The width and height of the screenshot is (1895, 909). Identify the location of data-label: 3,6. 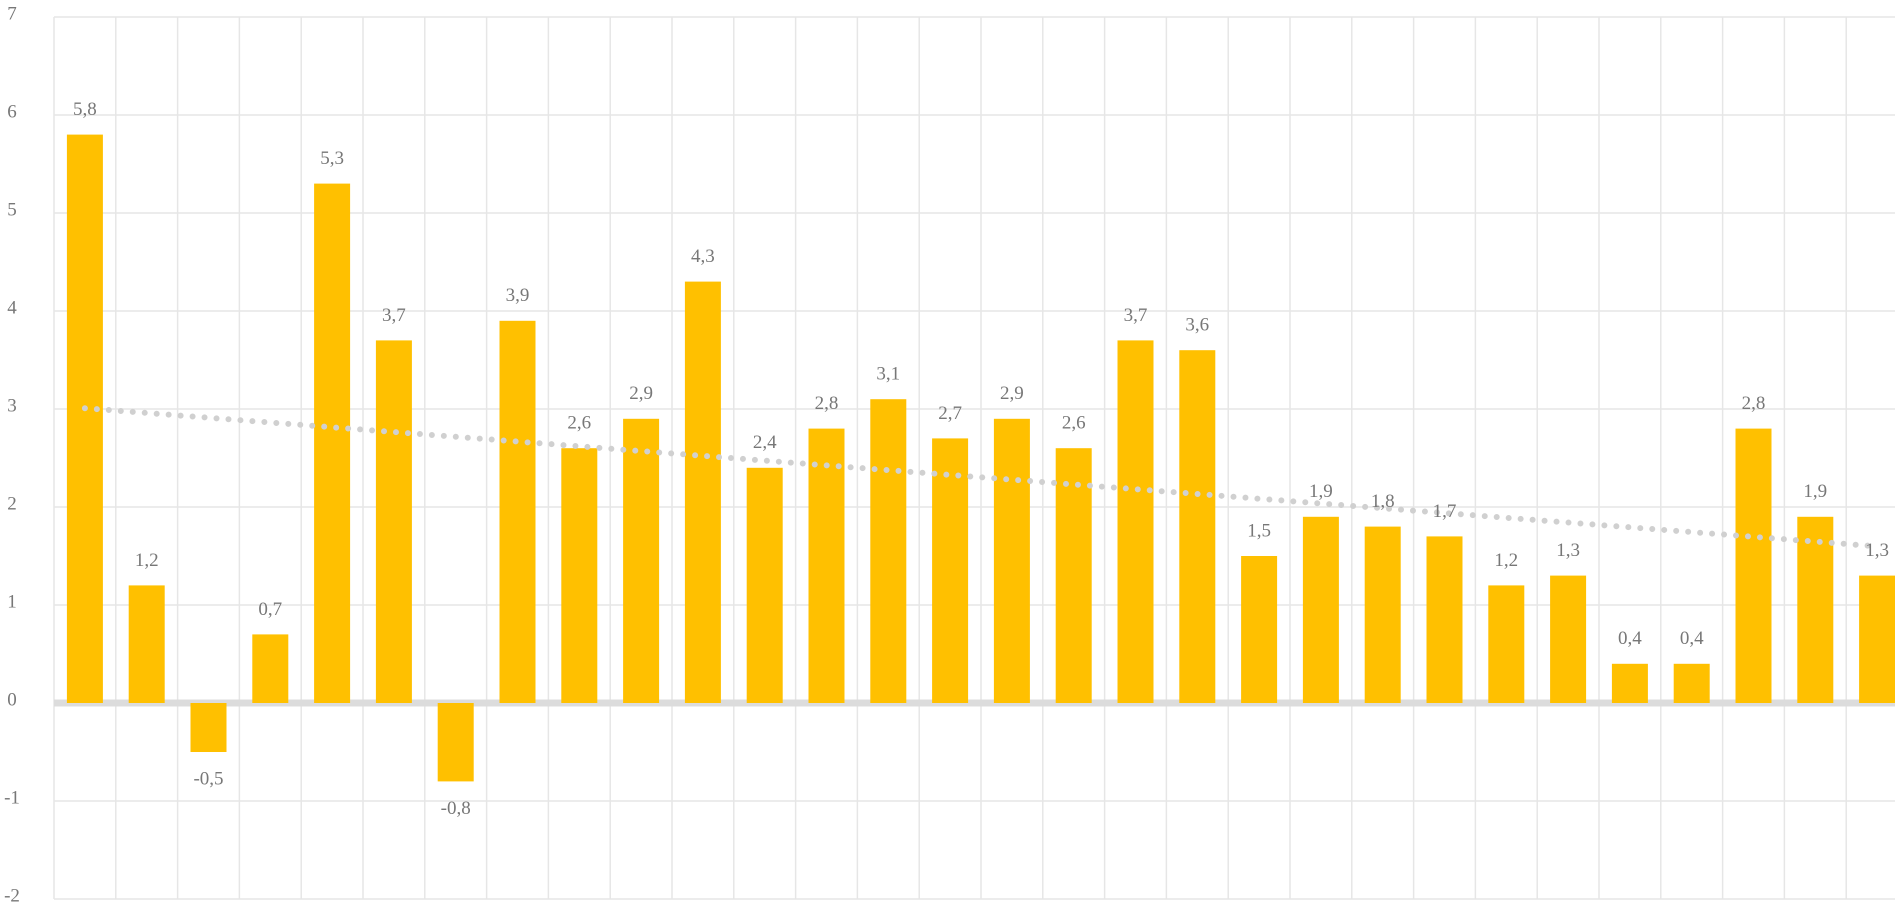
(1197, 325).